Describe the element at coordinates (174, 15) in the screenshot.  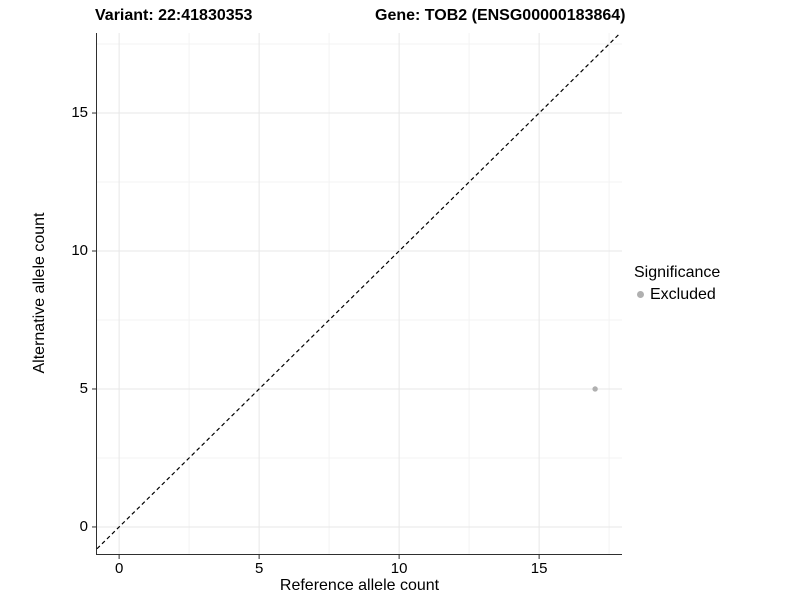
I see `variant-title: Variant: 22:41830353` at that location.